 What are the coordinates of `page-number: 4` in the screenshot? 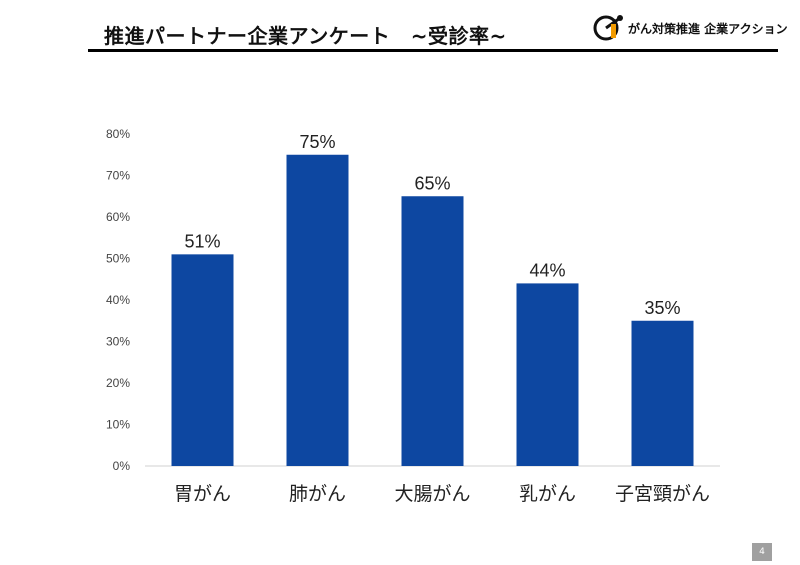 It's located at (762, 552).